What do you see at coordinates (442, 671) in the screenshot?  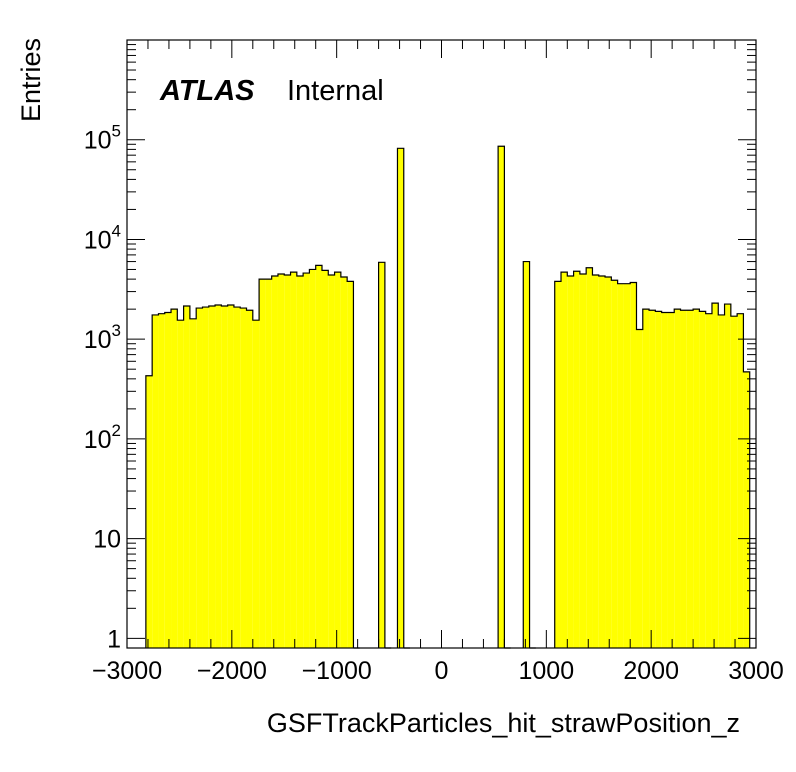 I see `x-tick-label: 0` at bounding box center [442, 671].